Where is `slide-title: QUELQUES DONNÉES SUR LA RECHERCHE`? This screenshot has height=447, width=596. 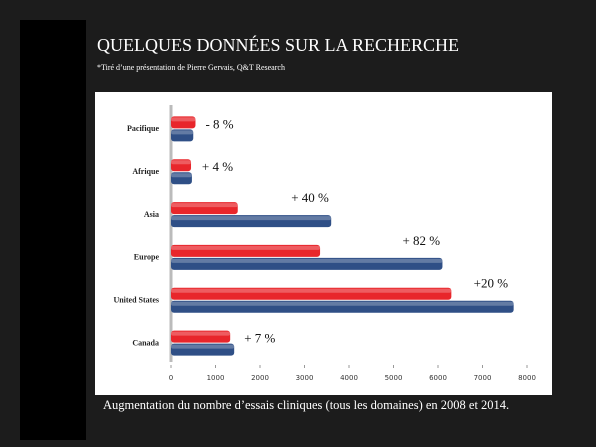
slide-title: QUELQUES DONNÉES SUR LA RECHERCHE is located at coordinates (278, 44).